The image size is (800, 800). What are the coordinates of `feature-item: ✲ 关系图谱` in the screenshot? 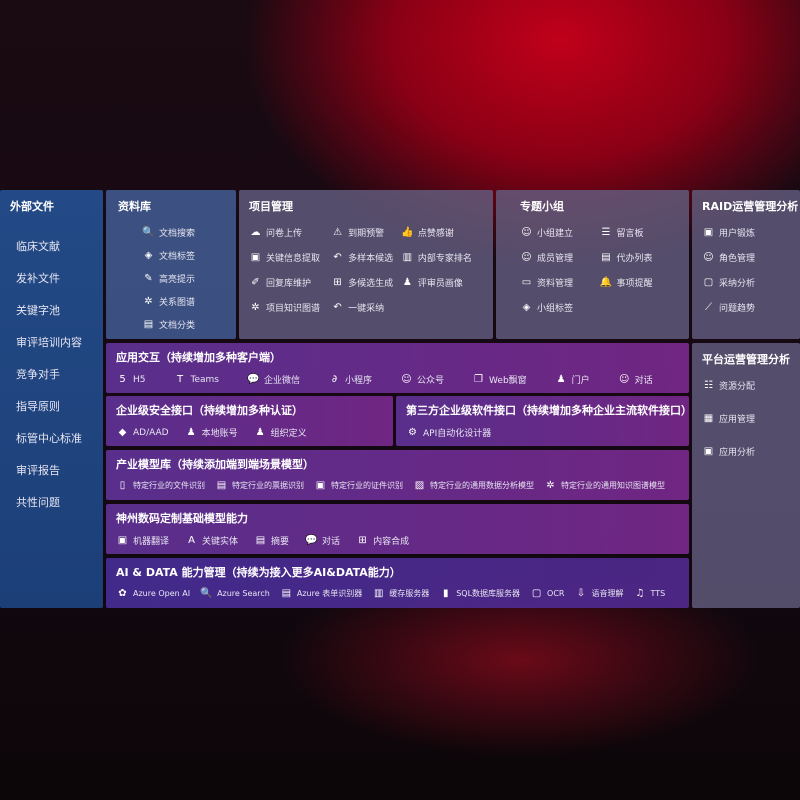 It's located at (184, 301).